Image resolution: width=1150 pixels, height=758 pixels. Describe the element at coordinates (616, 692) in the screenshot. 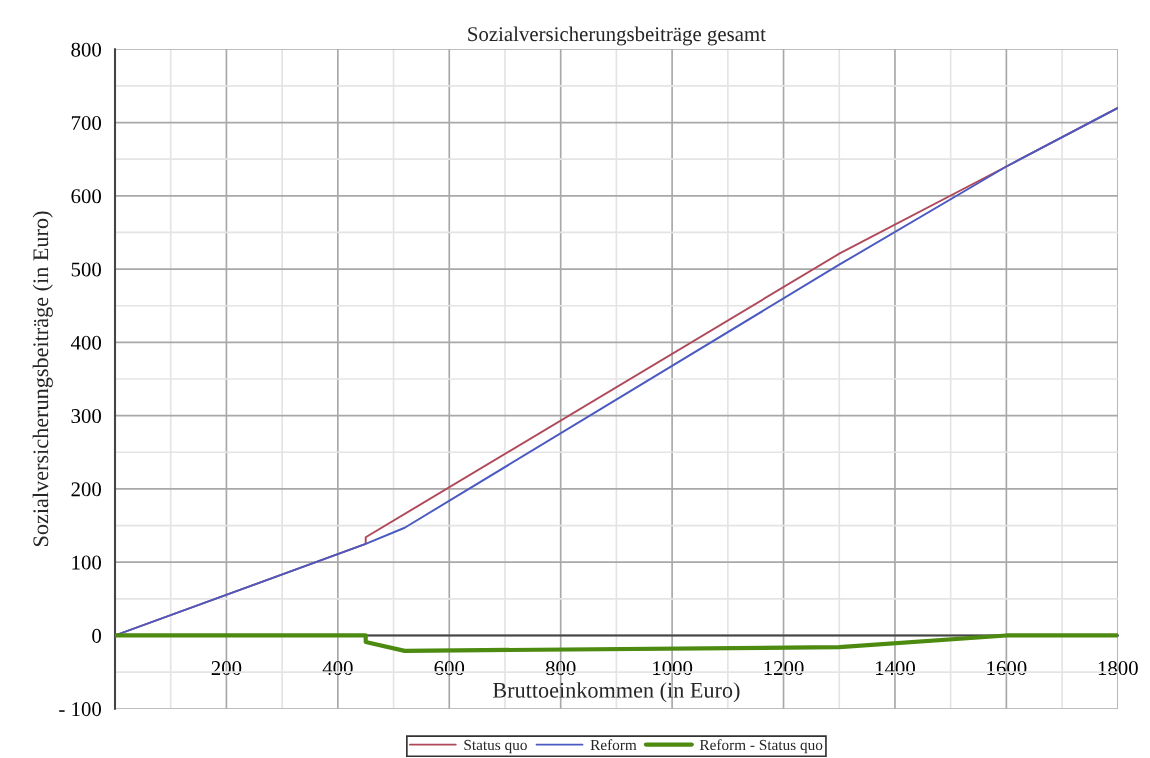

I see `x-axis-title: Bruttoeinkommen (in Euro)` at that location.